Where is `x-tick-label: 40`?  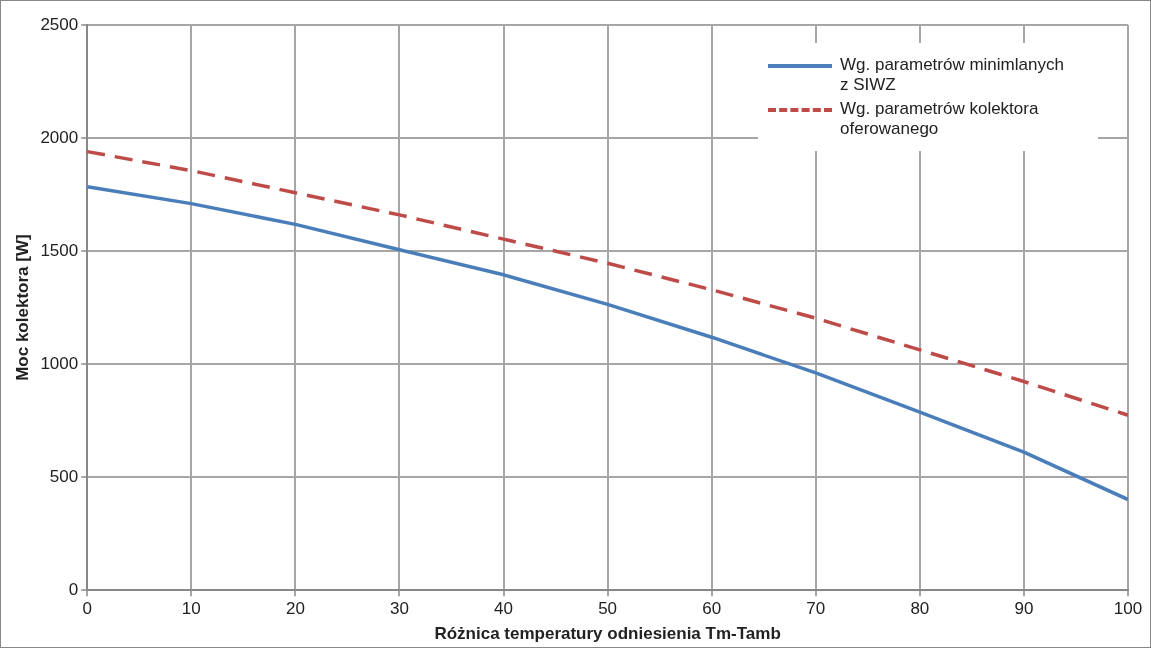
x-tick-label: 40 is located at coordinates (503, 609).